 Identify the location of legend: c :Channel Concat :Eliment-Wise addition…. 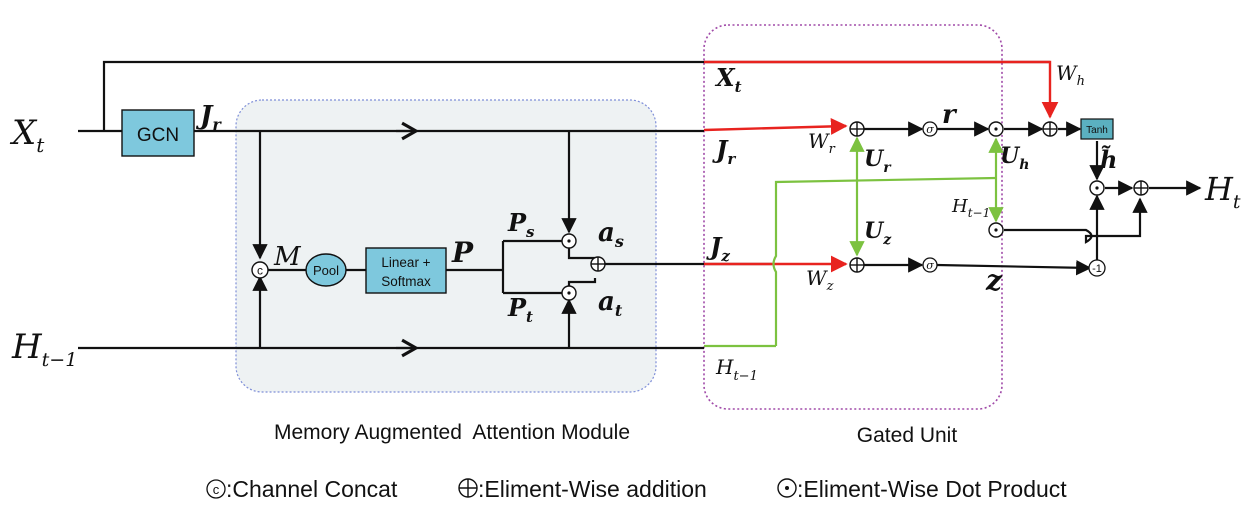
(636, 489).